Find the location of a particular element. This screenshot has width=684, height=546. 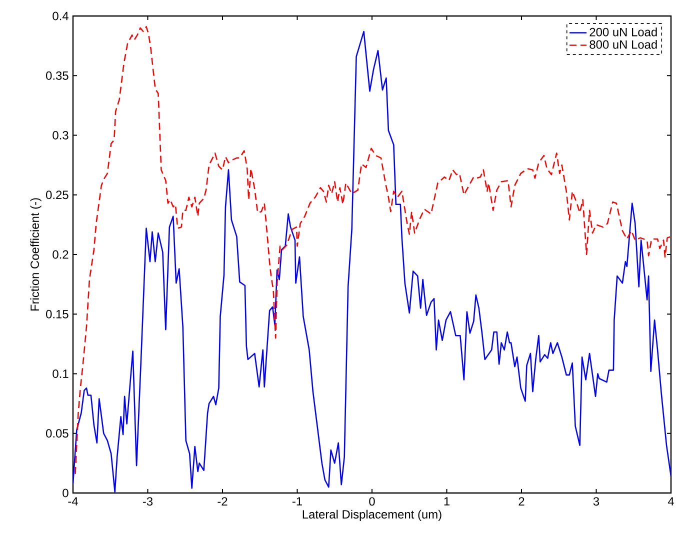

legend-label: 800 uN Load is located at coordinates (623, 44).